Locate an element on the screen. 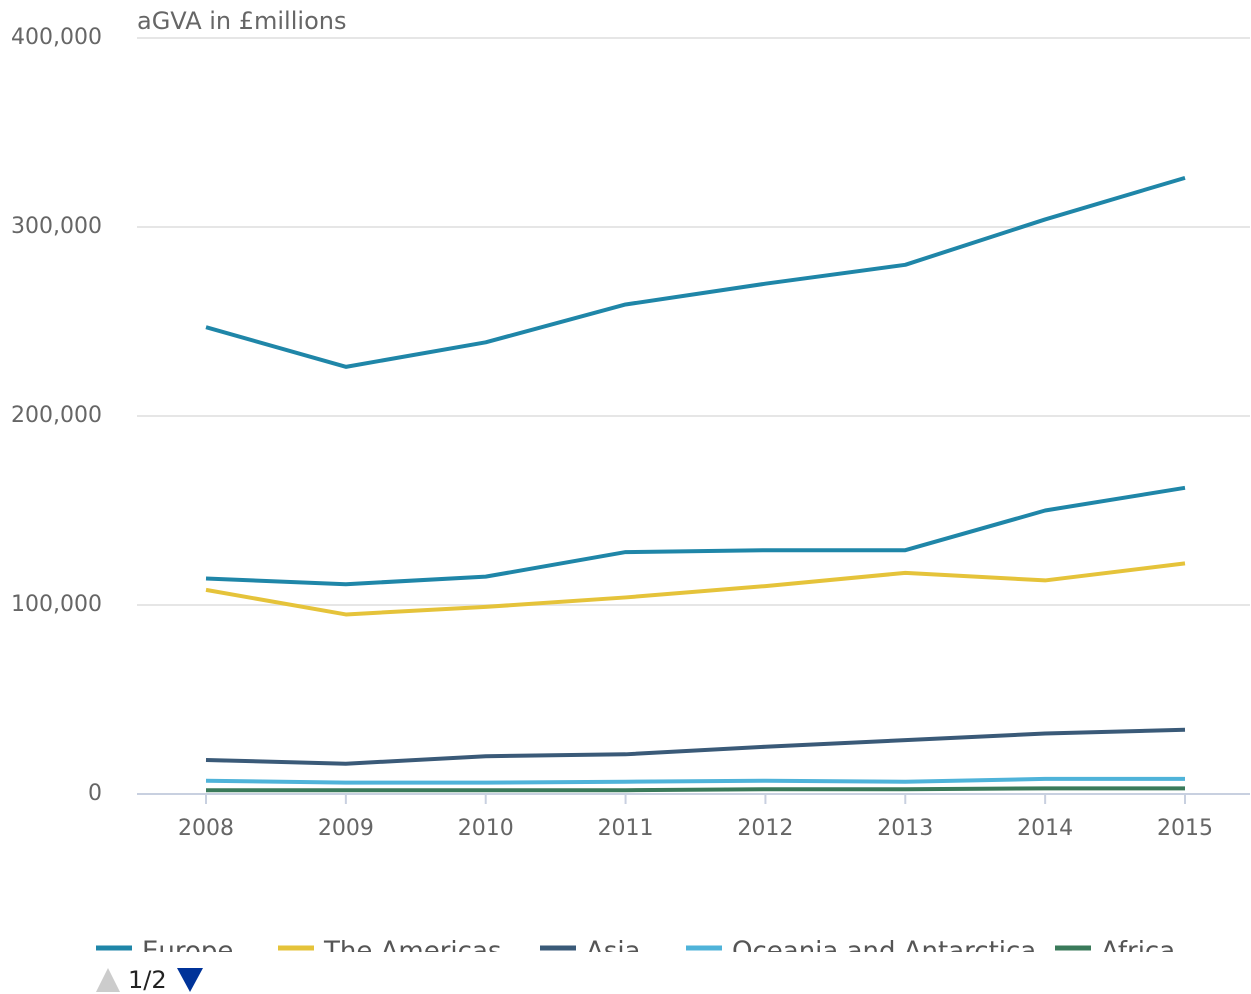 The image size is (1251, 994). legend-label: Europe is located at coordinates (187, 952).